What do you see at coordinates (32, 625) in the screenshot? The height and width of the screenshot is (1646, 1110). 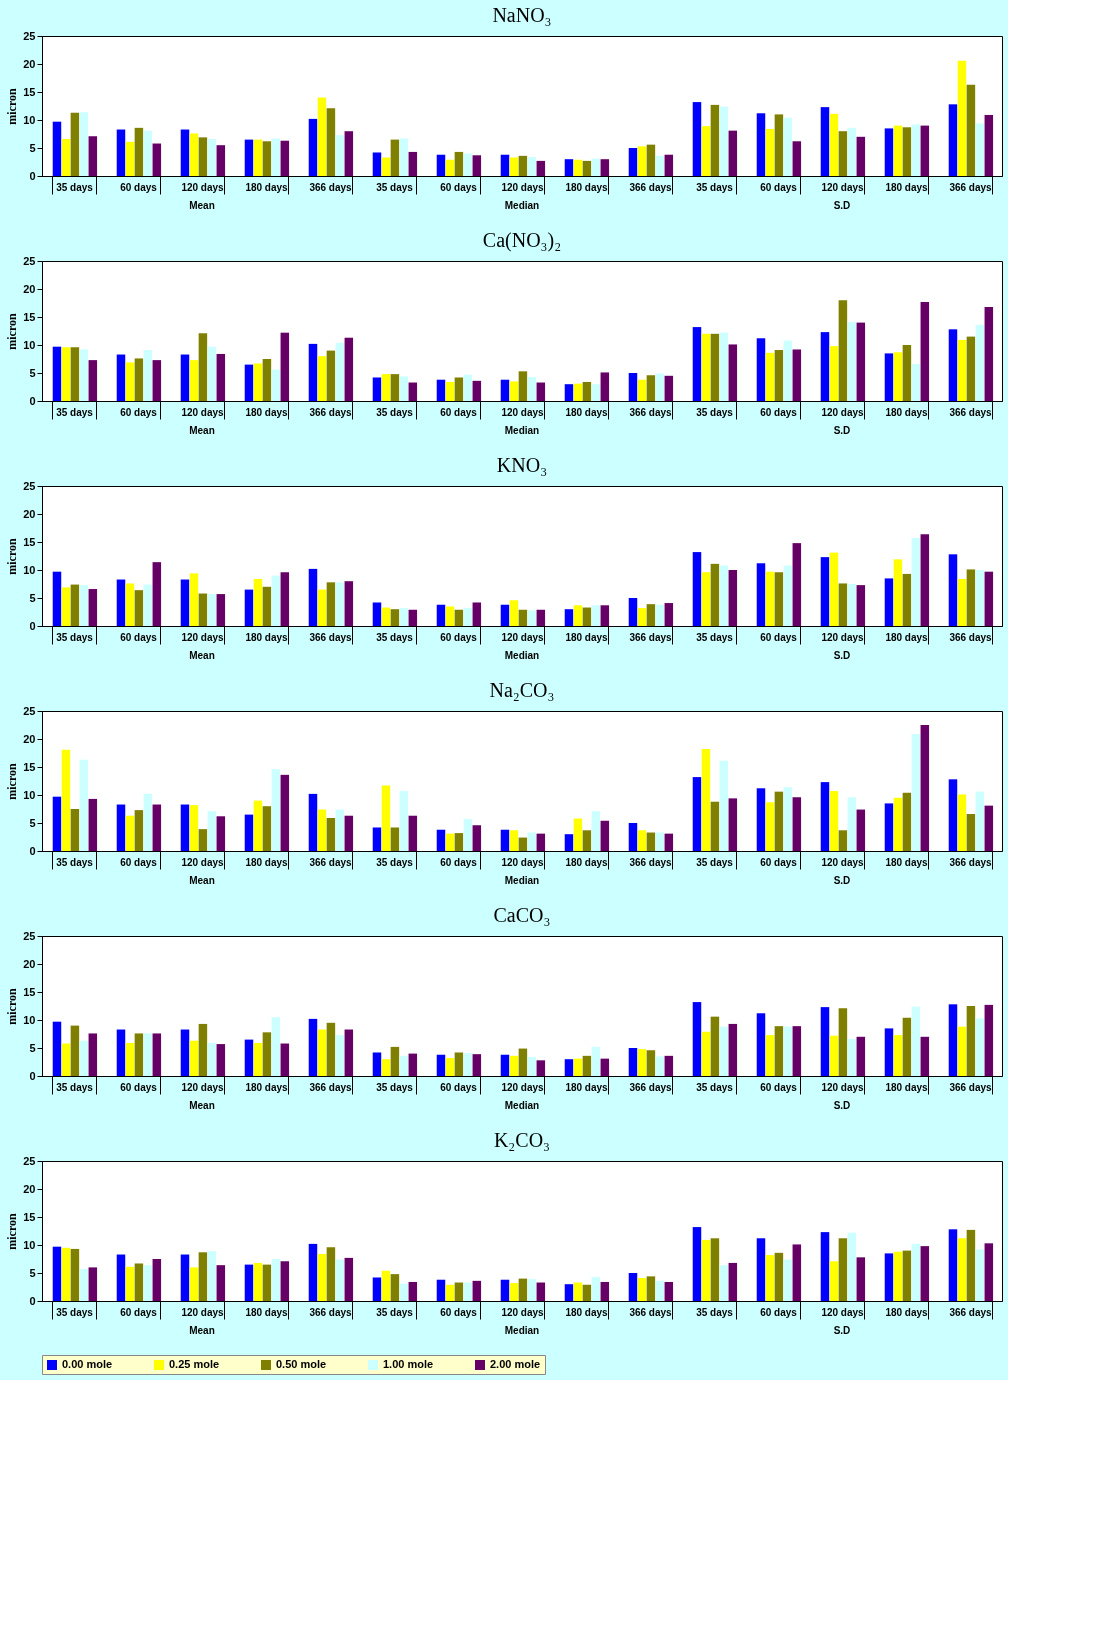 I see `y-tick-label: 0` at bounding box center [32, 625].